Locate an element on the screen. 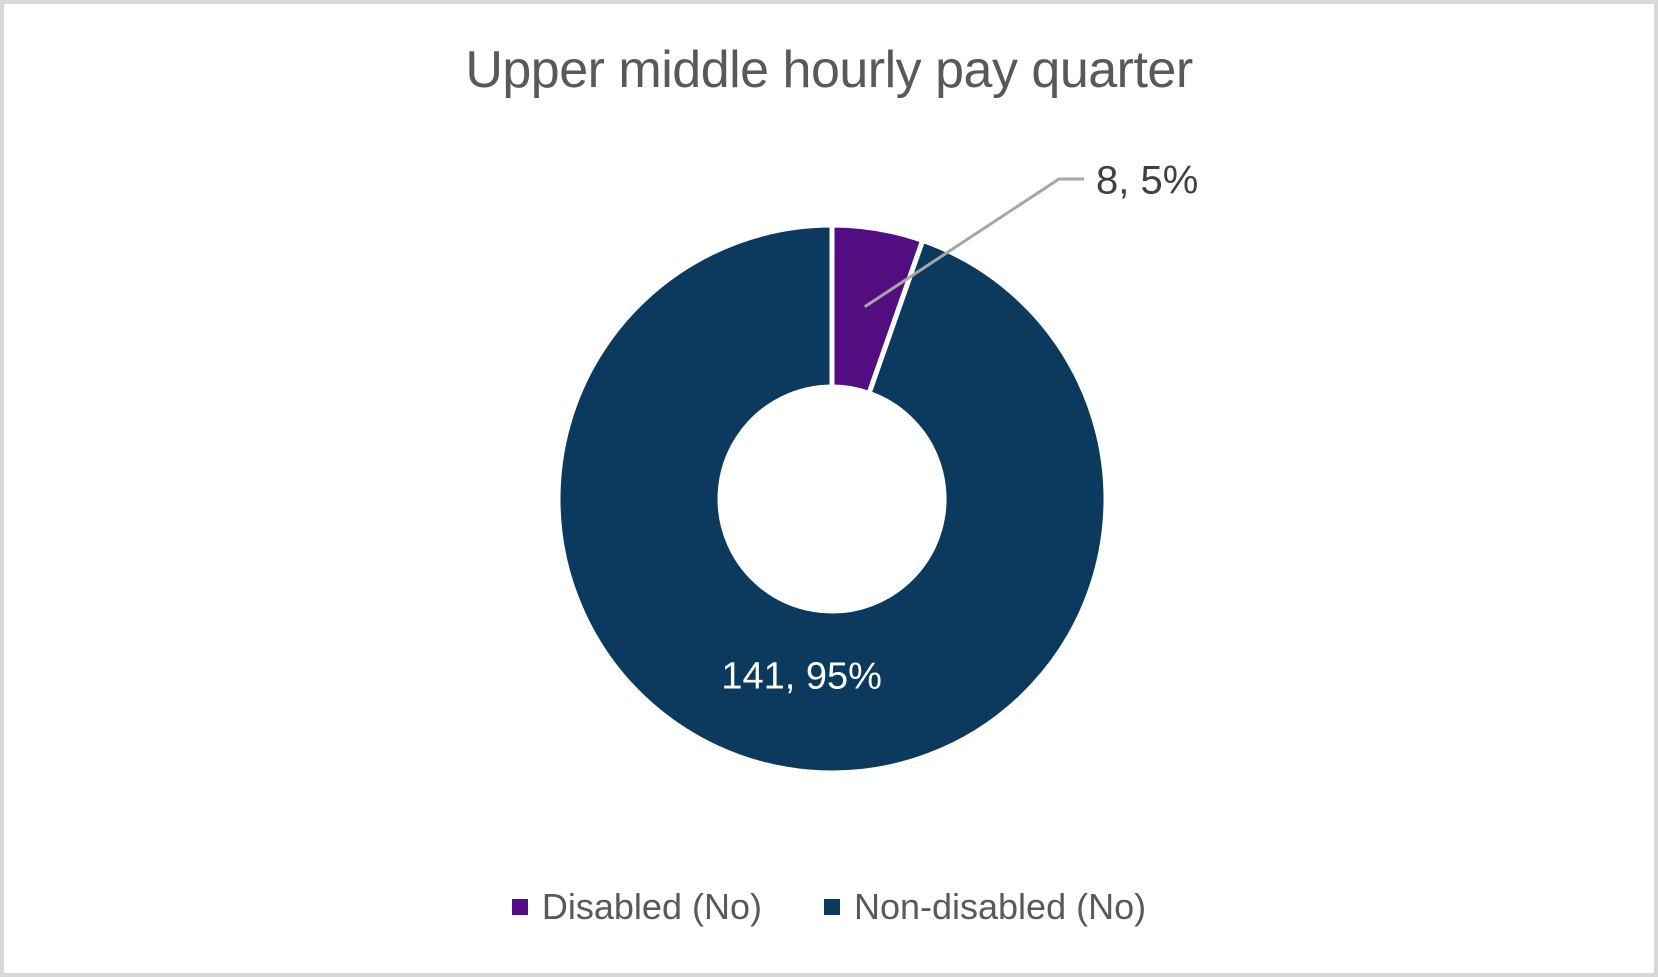 The height and width of the screenshot is (977, 1658). legend-label-disabled: Disabled (No) is located at coordinates (651, 906).